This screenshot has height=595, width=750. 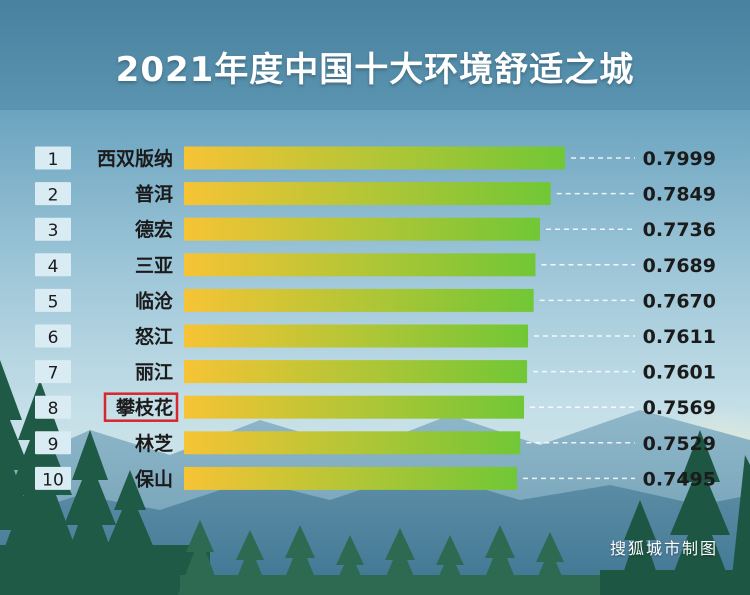 I want to click on value-label: 0.7601, so click(x=679, y=373).